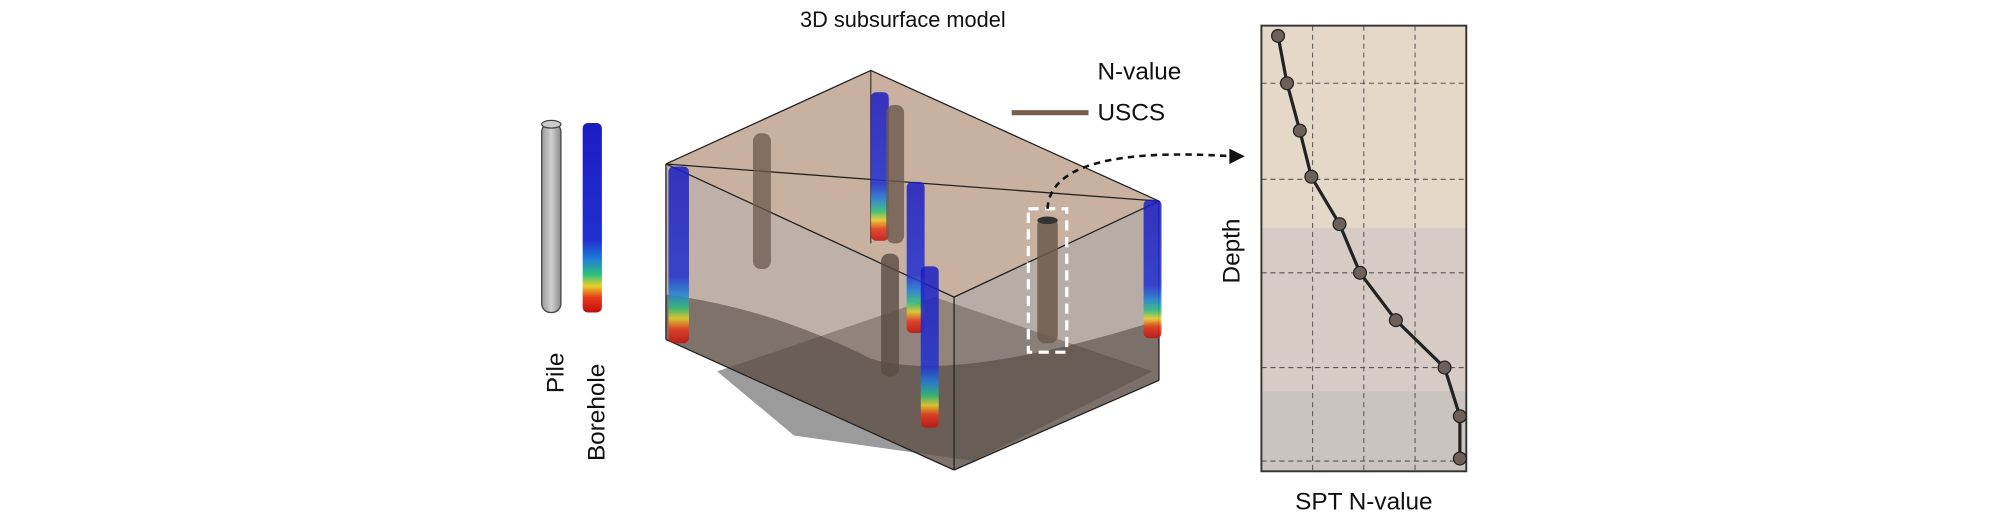 The image size is (2008, 520). What do you see at coordinates (1139, 71) in the screenshot?
I see `legend-label: N-value` at bounding box center [1139, 71].